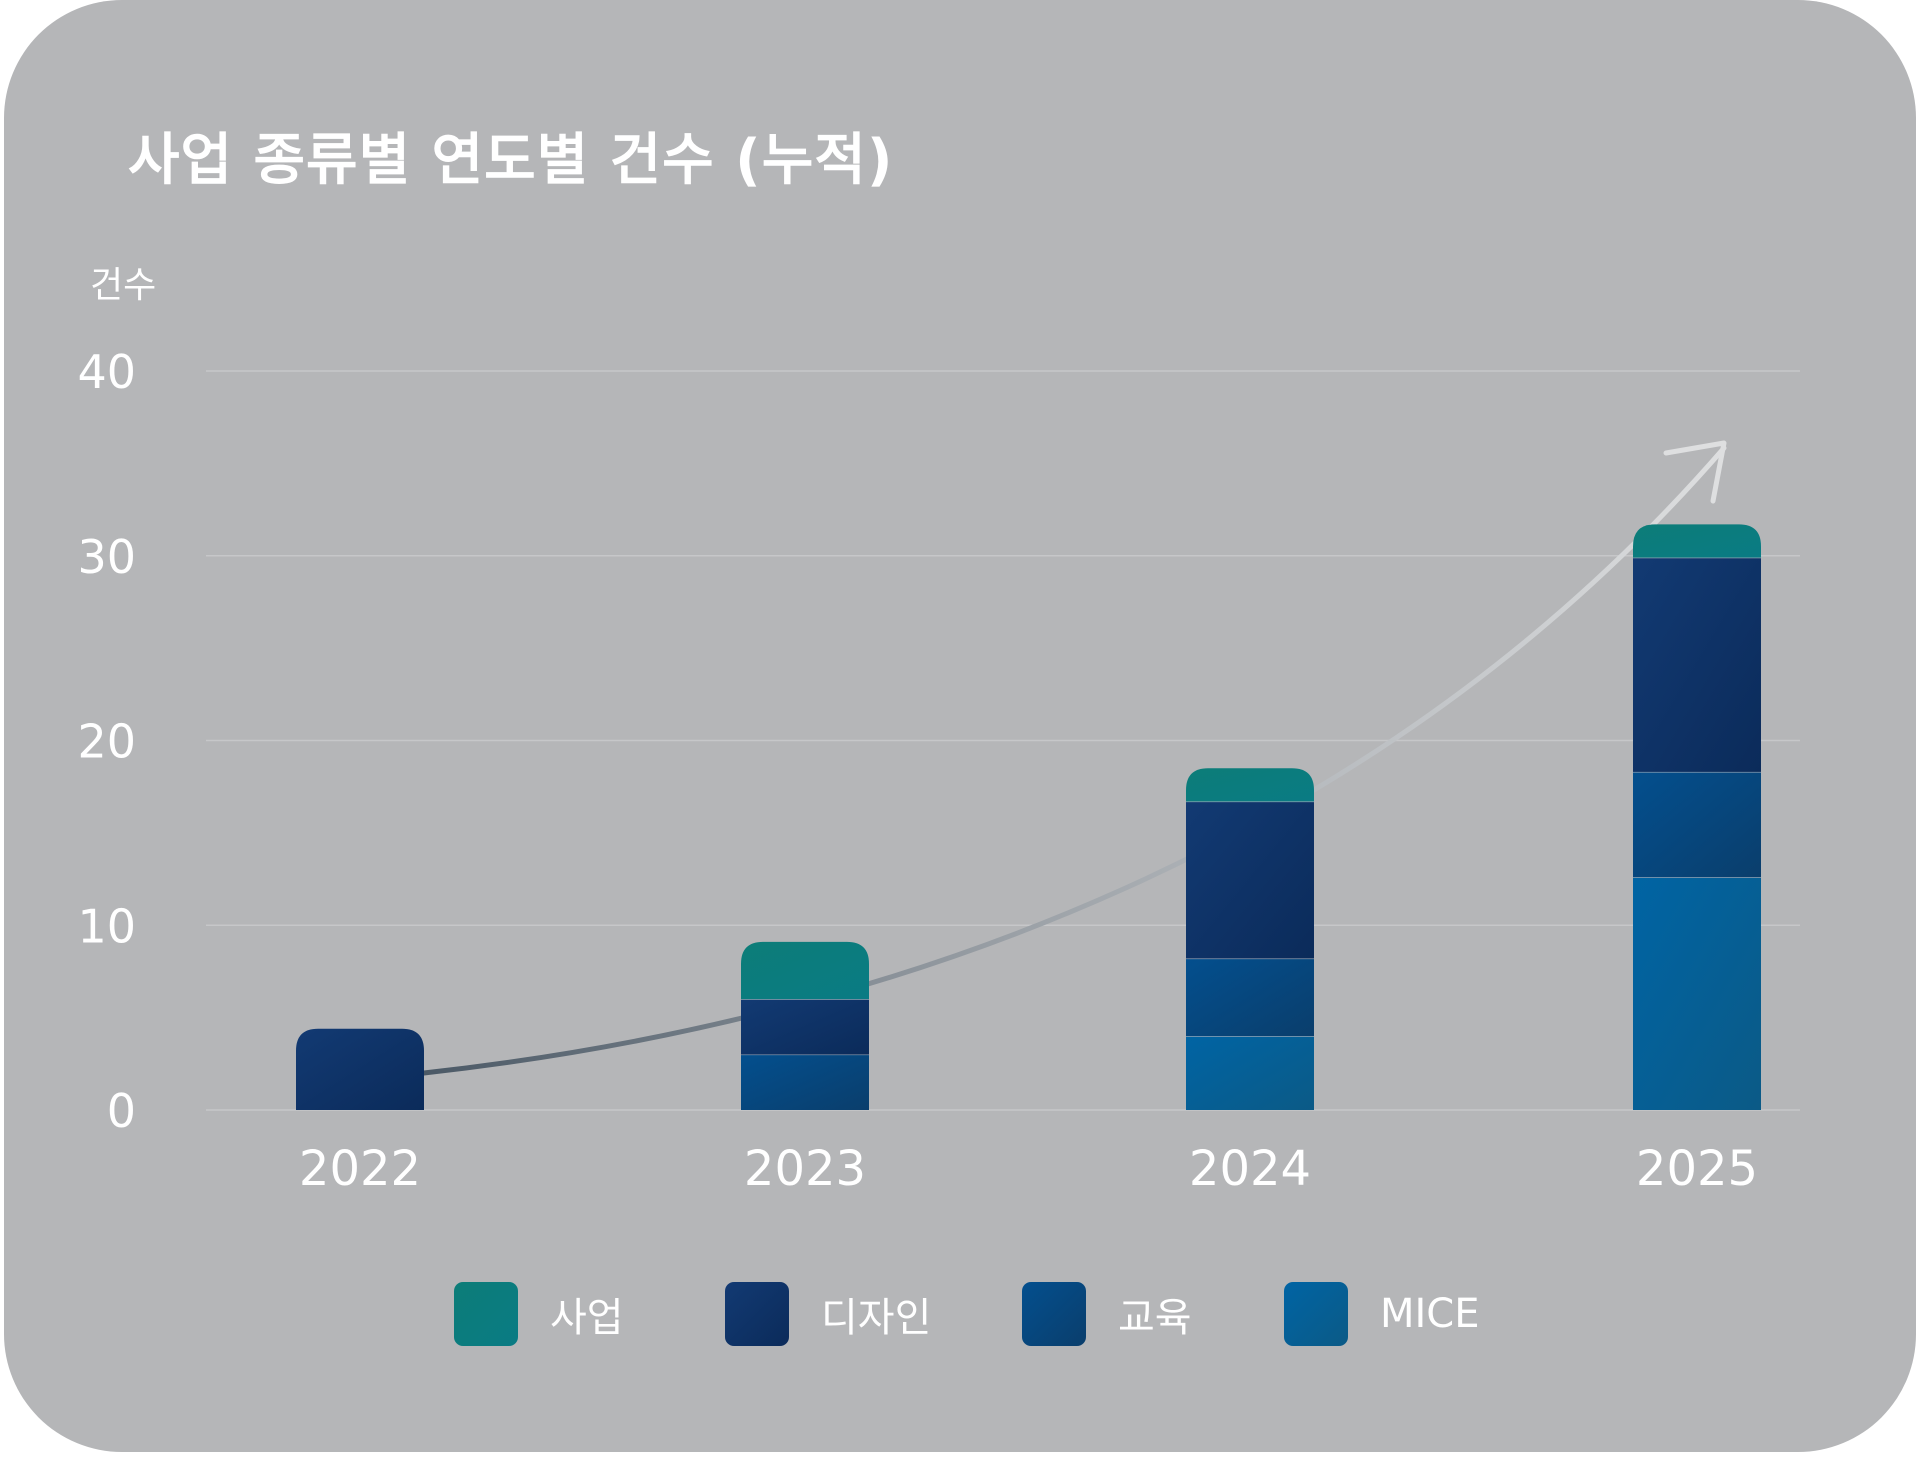  I want to click on legend-item-디자인: 디자인, so click(828, 1314).